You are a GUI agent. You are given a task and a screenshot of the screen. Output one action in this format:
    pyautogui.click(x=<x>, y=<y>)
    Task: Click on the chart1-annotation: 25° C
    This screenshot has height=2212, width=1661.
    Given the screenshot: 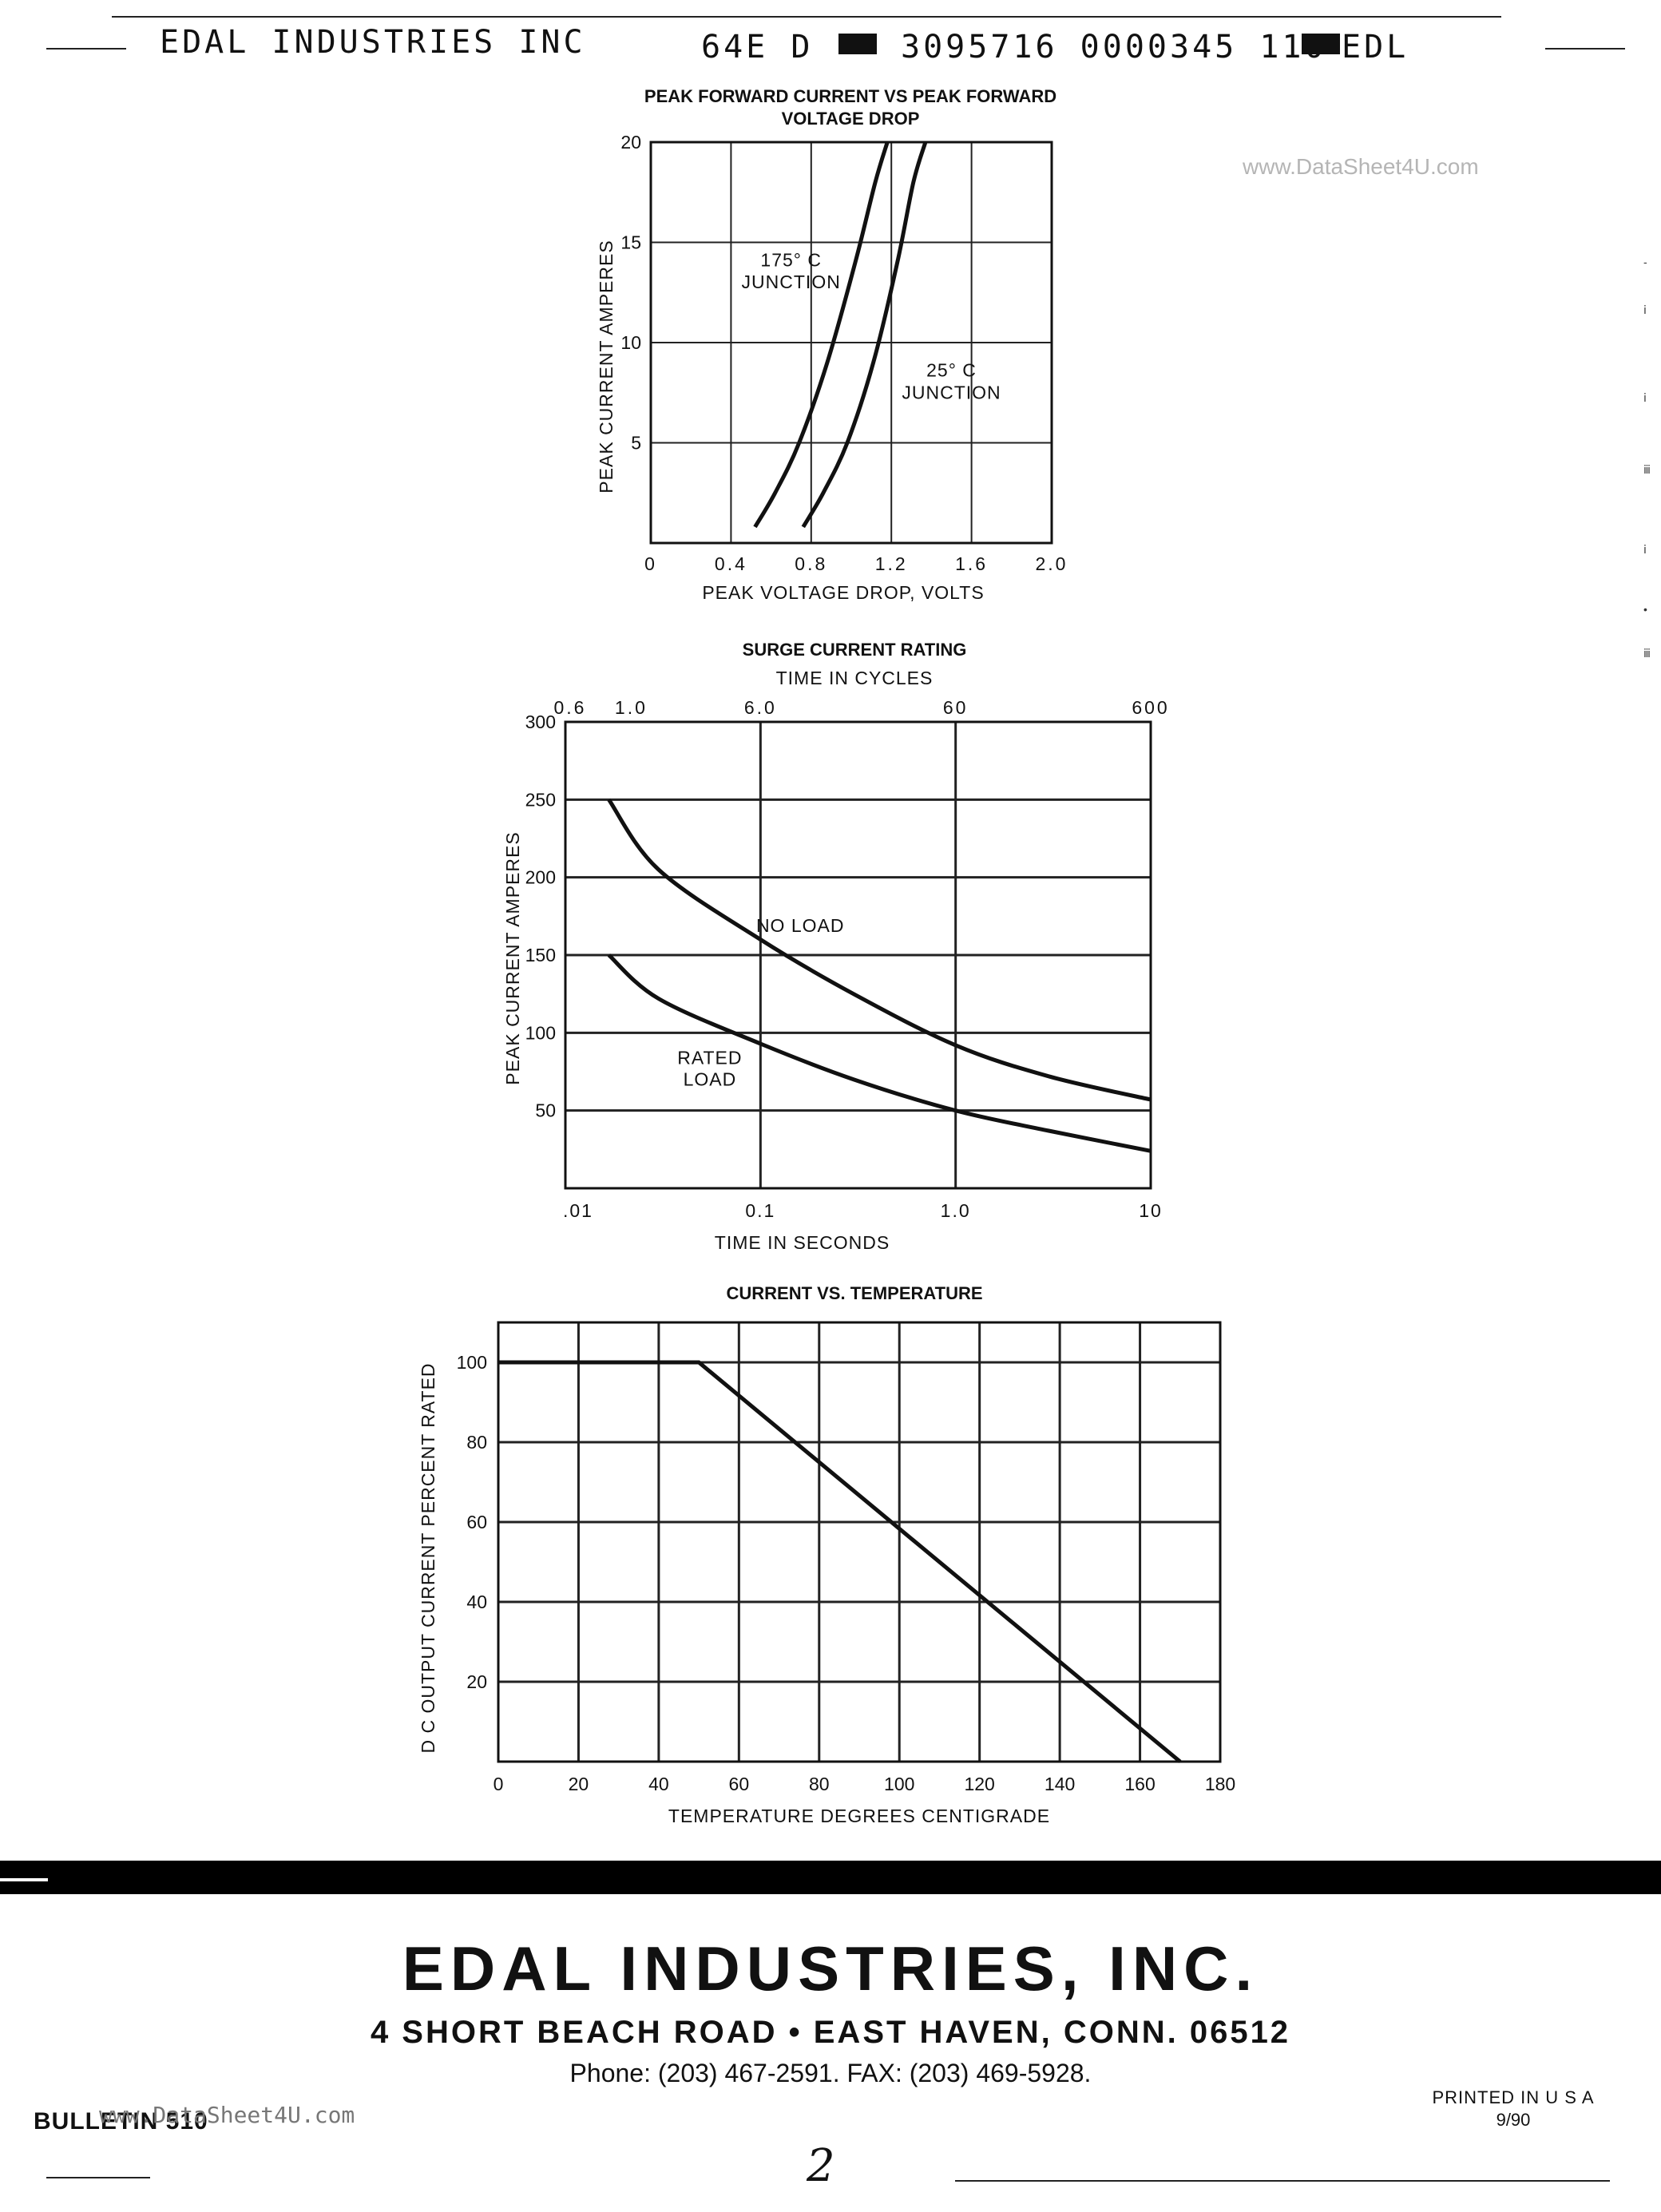 What is the action you would take?
    pyautogui.click(x=952, y=370)
    